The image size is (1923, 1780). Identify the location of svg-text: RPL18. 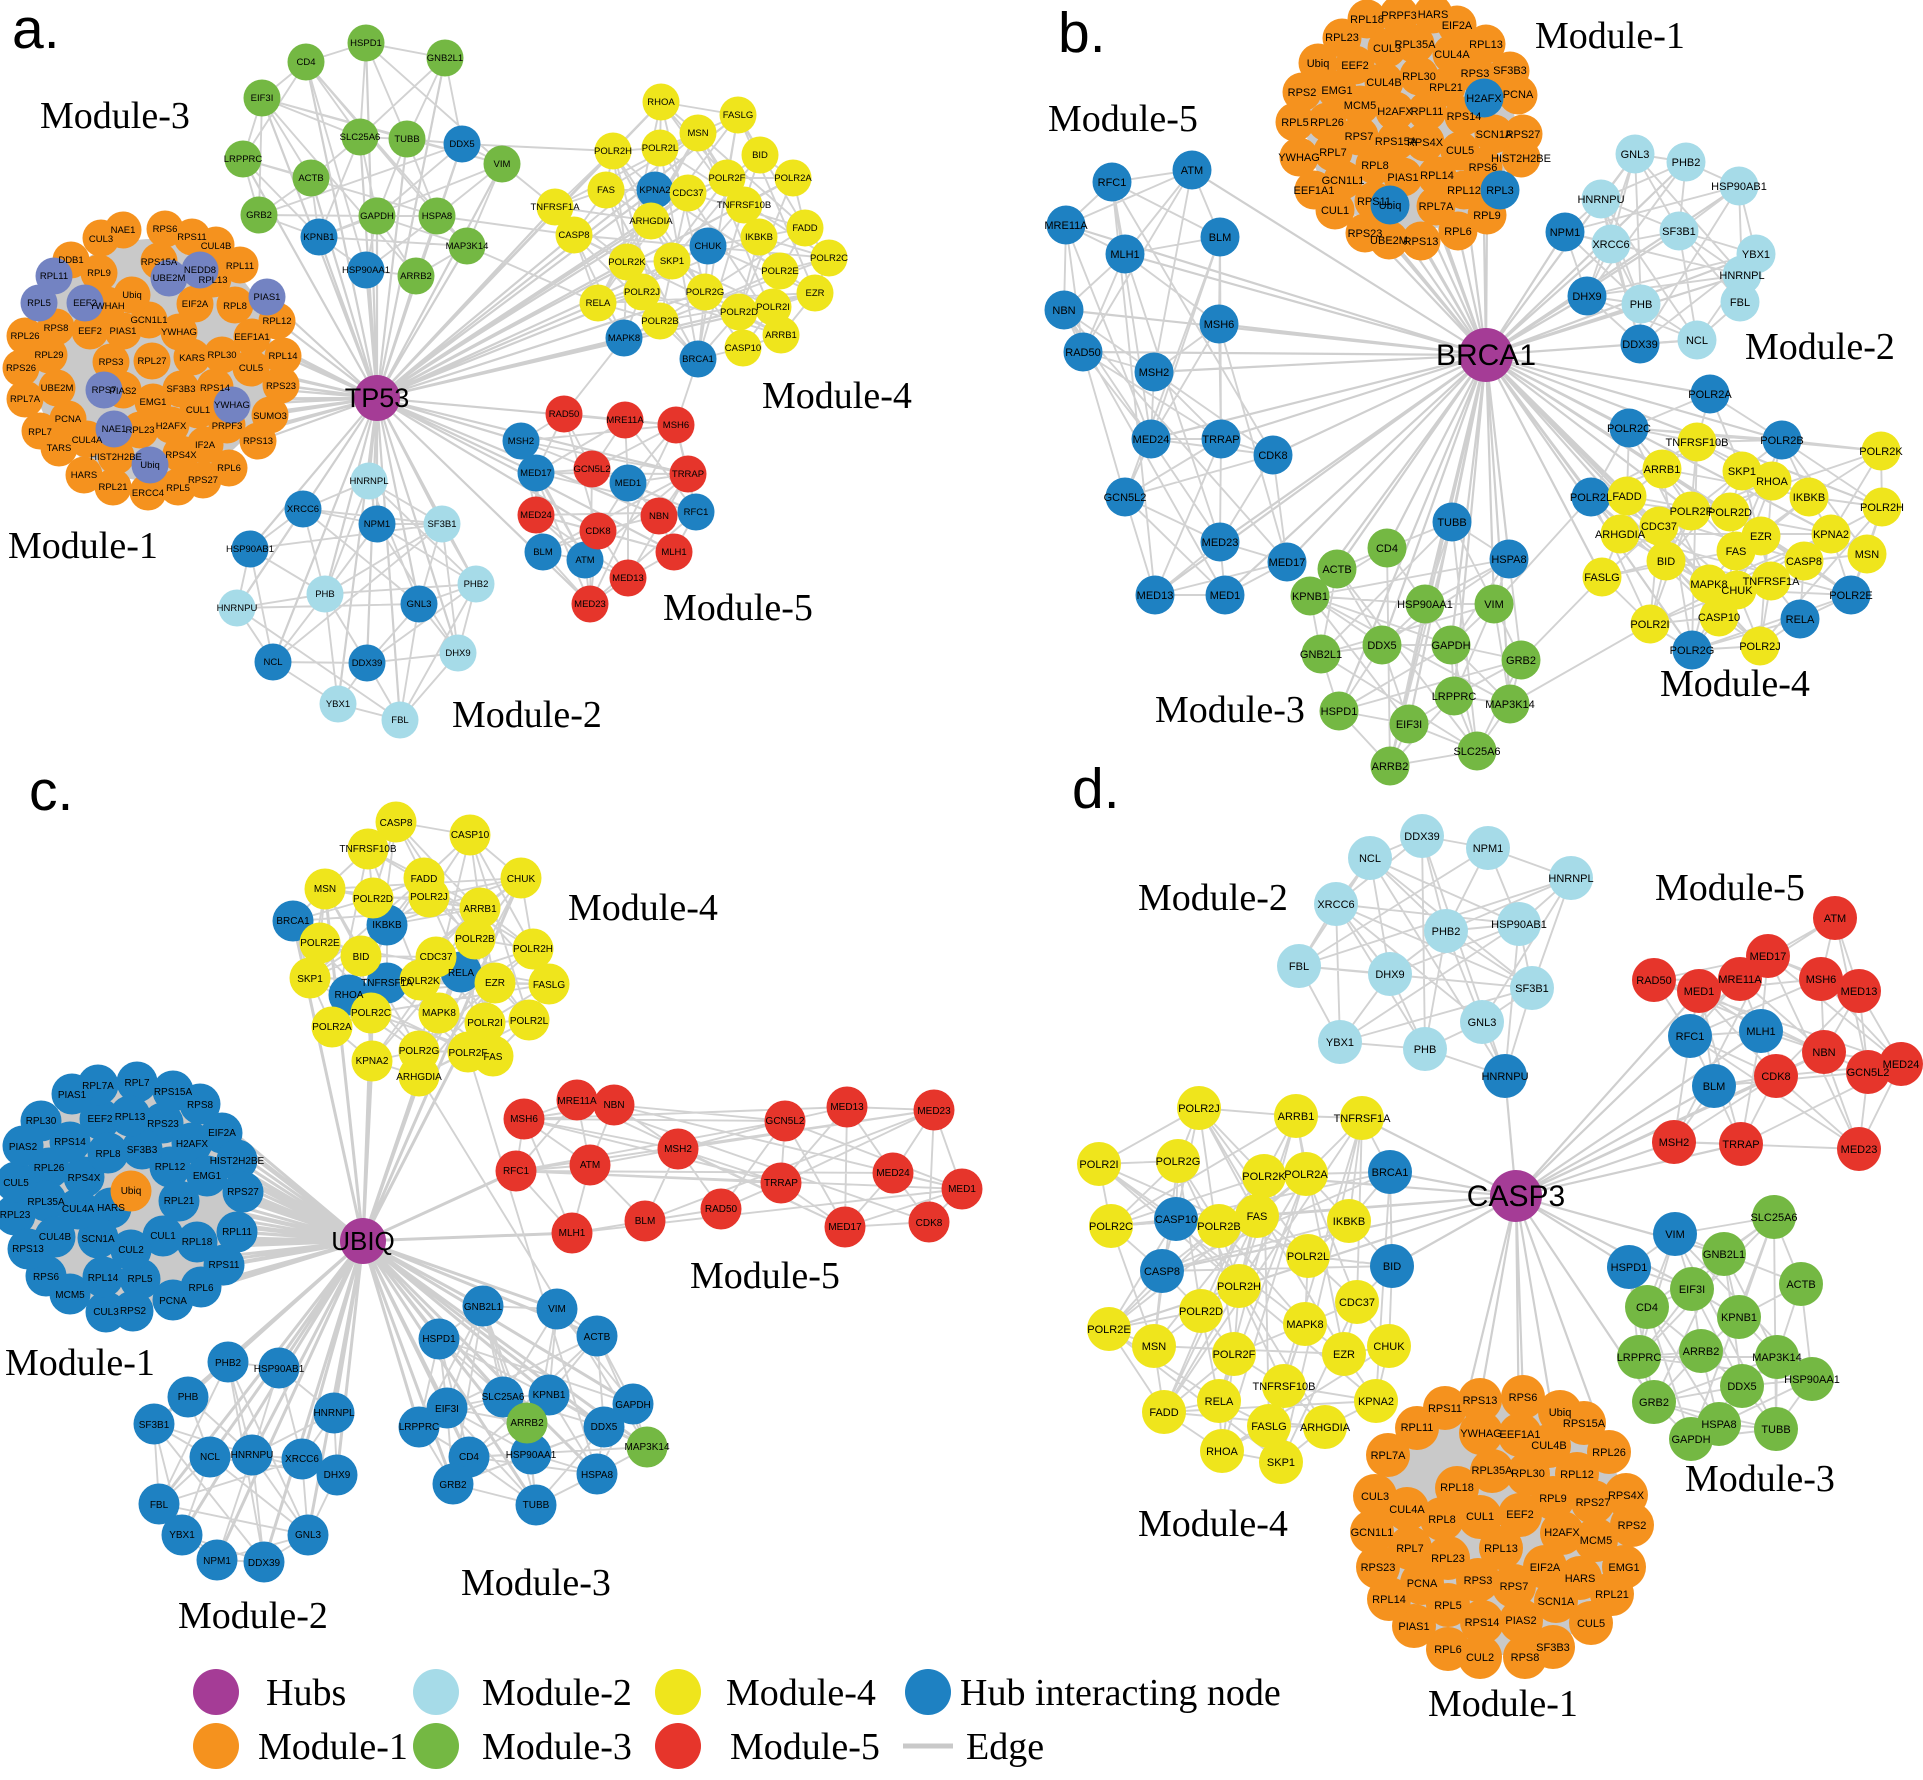
(197, 1242).